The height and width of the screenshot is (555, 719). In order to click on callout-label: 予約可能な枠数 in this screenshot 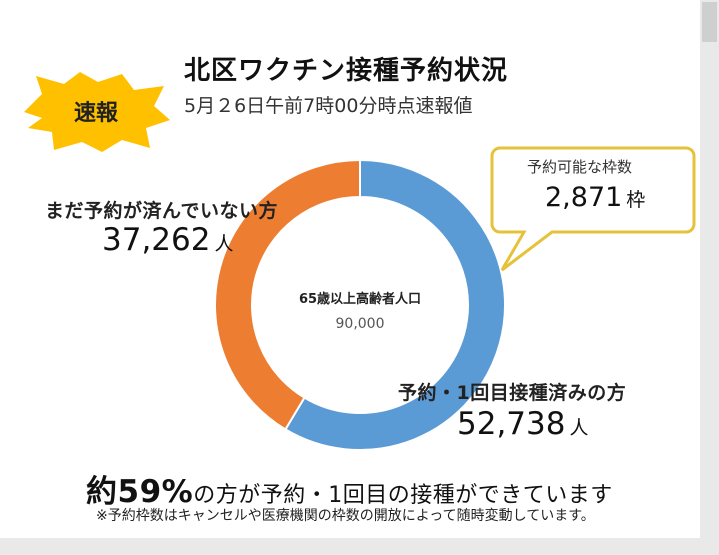, I will do `click(580, 167)`.